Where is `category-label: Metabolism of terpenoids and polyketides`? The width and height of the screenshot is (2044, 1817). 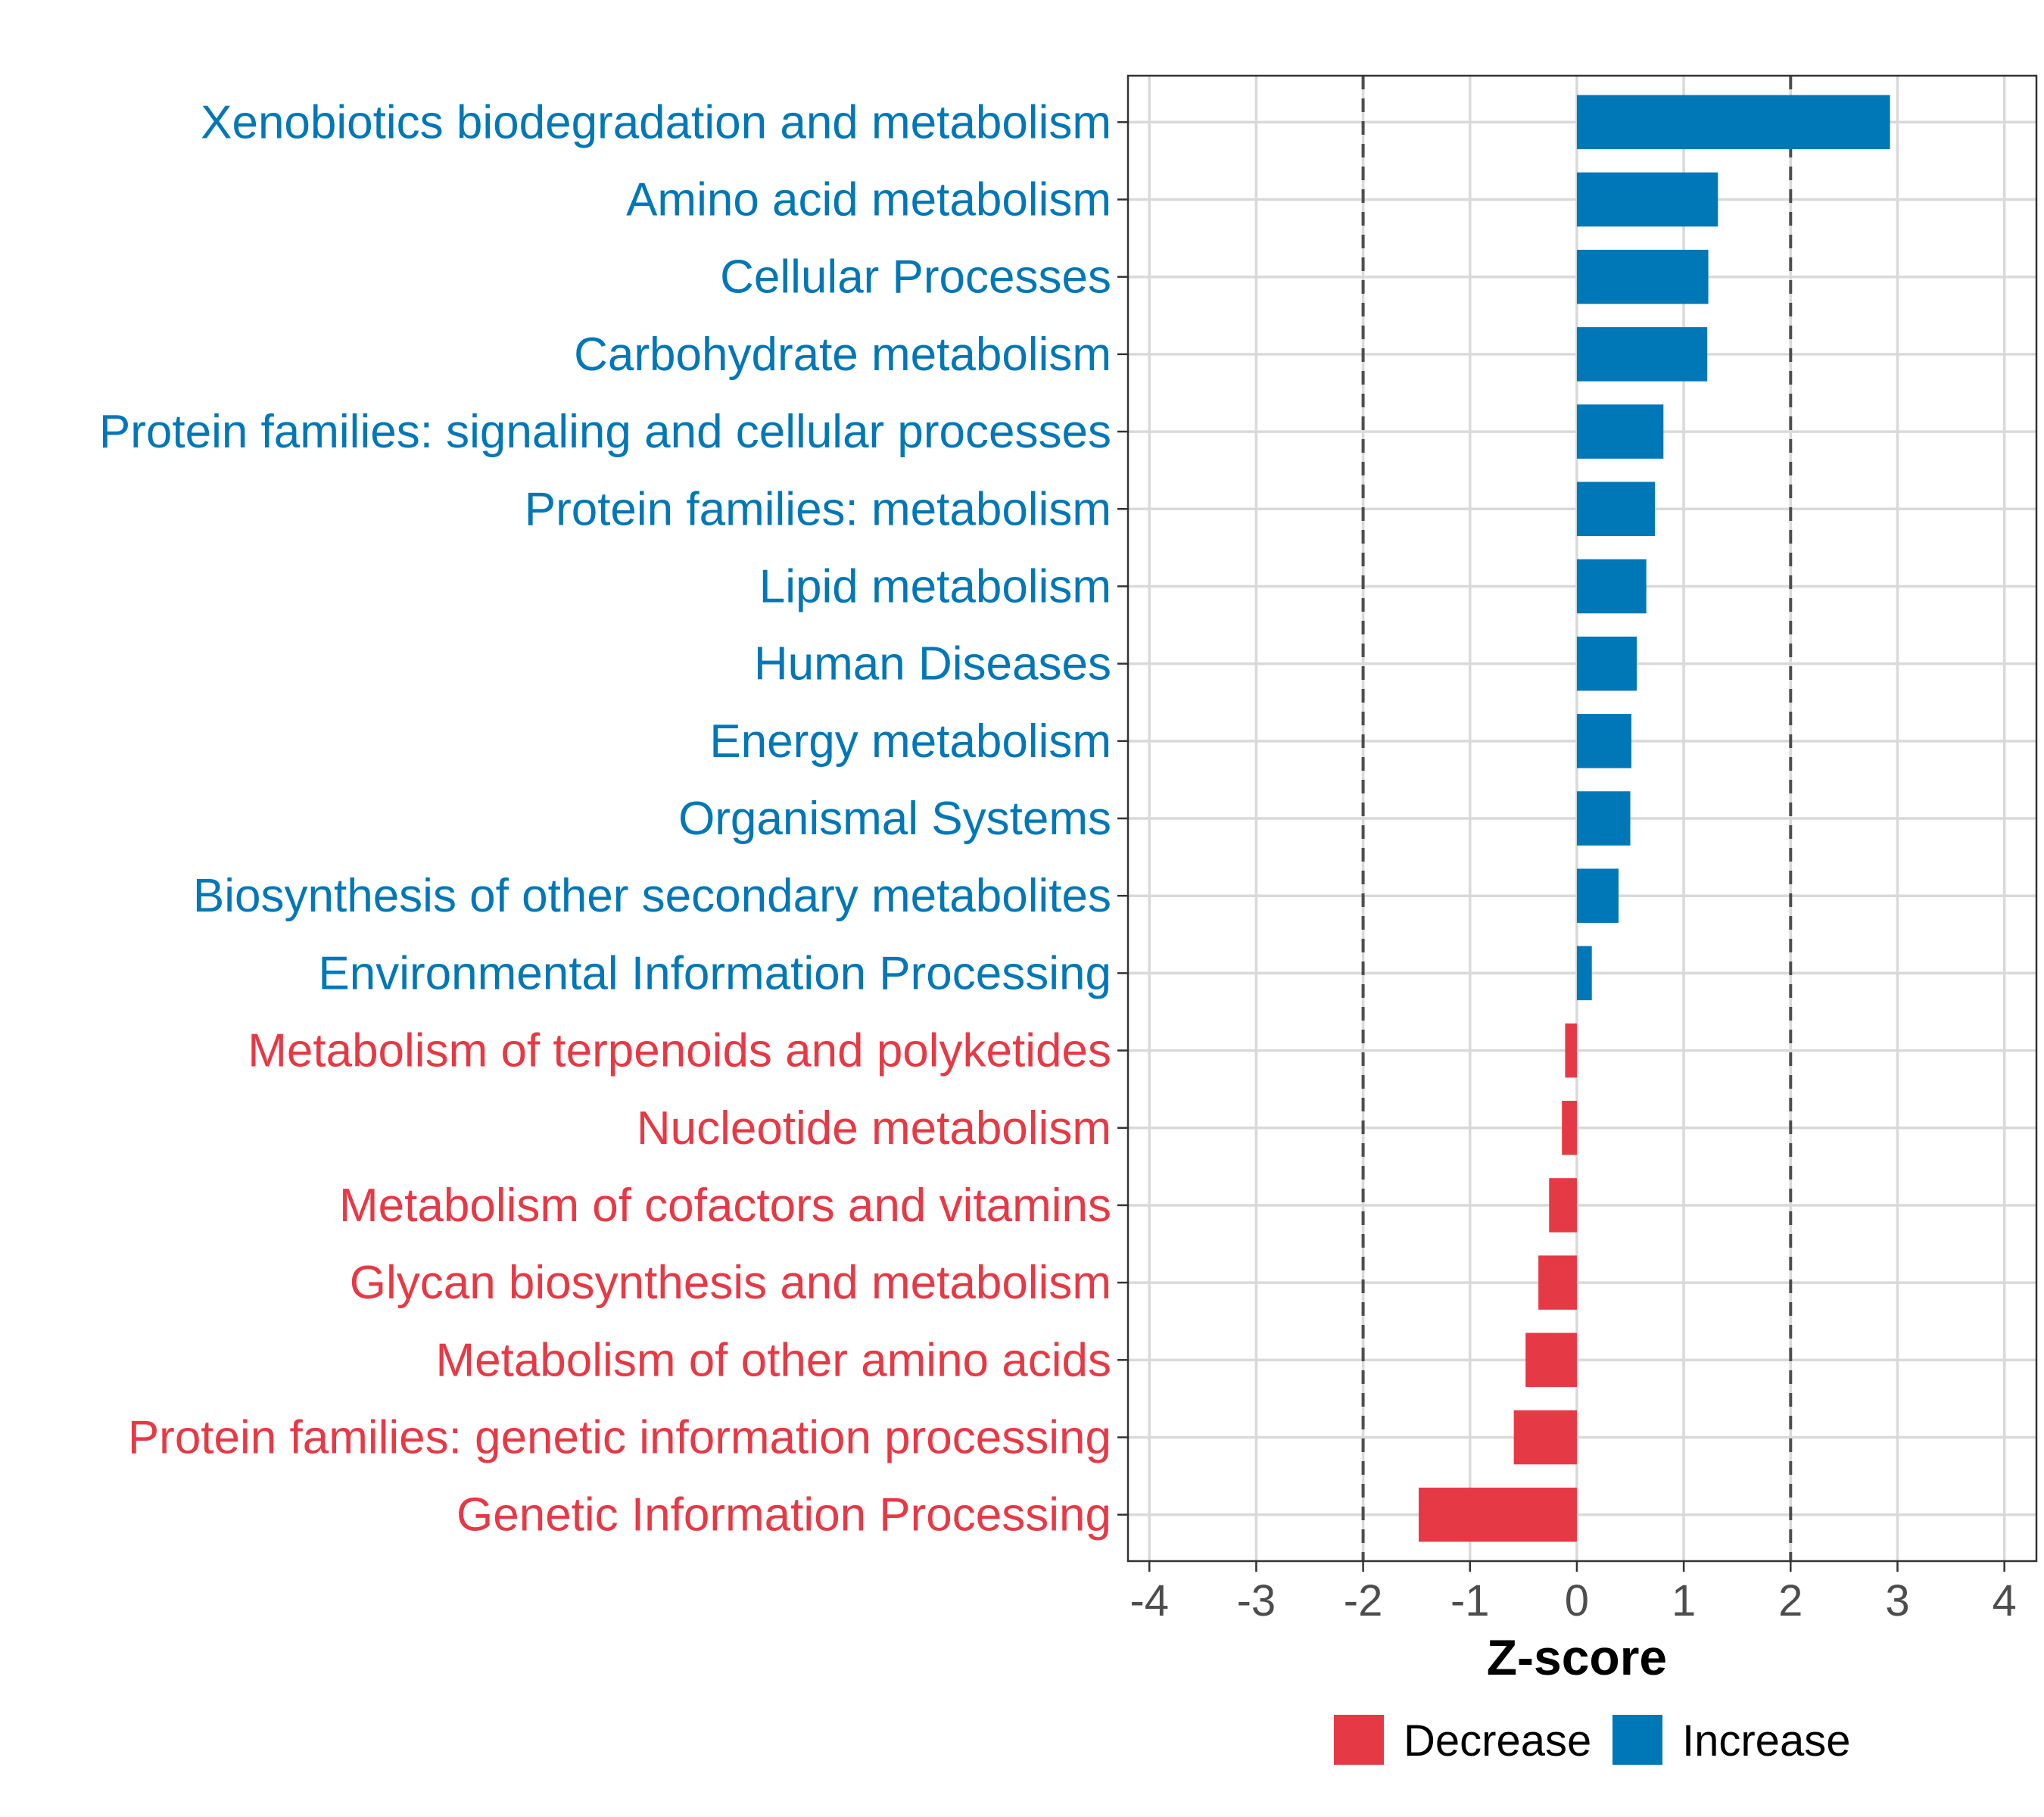
category-label: Metabolism of terpenoids and polyketides is located at coordinates (679, 1051).